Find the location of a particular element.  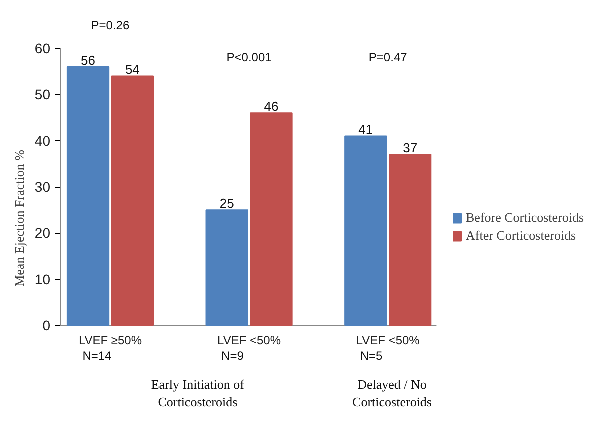

text: Delayed / No Corticosteroids is located at coordinates (392, 393).